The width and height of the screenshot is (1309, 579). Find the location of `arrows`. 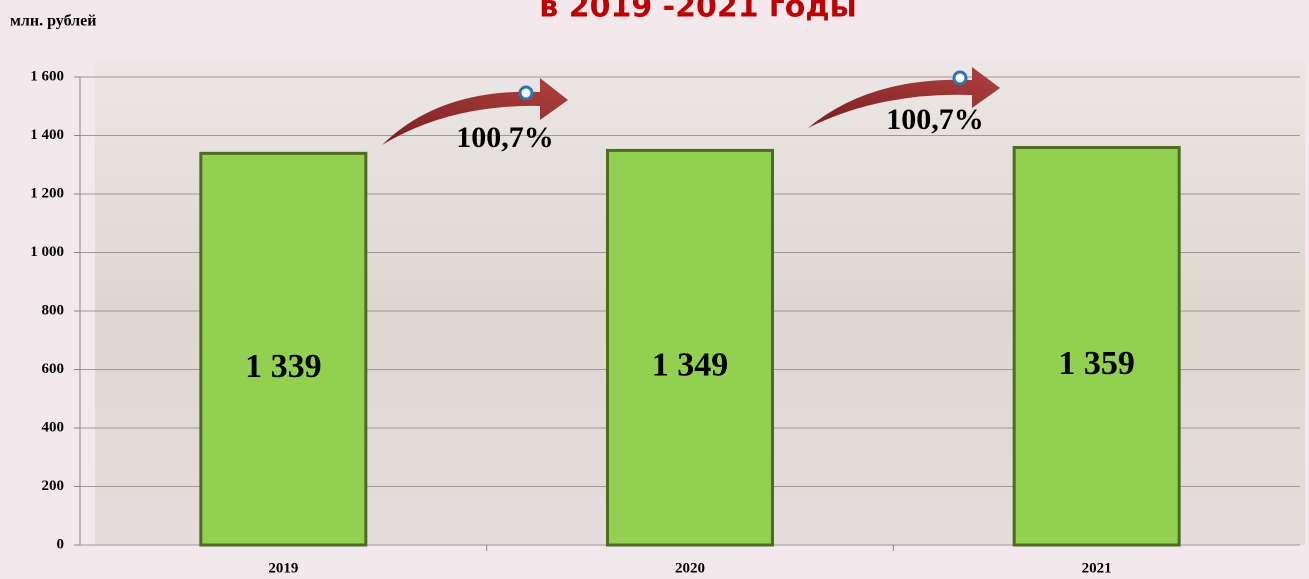

arrows is located at coordinates (691, 106).